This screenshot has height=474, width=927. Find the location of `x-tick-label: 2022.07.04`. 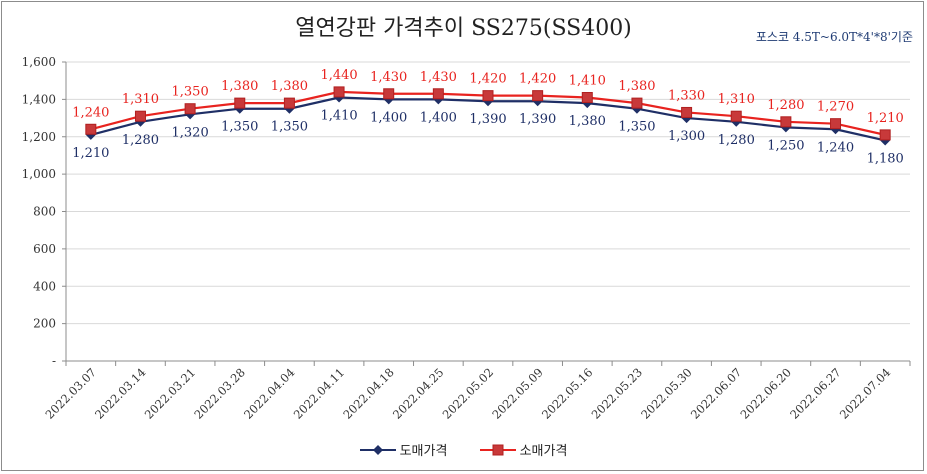

x-tick-label: 2022.07.04 is located at coordinates (865, 393).